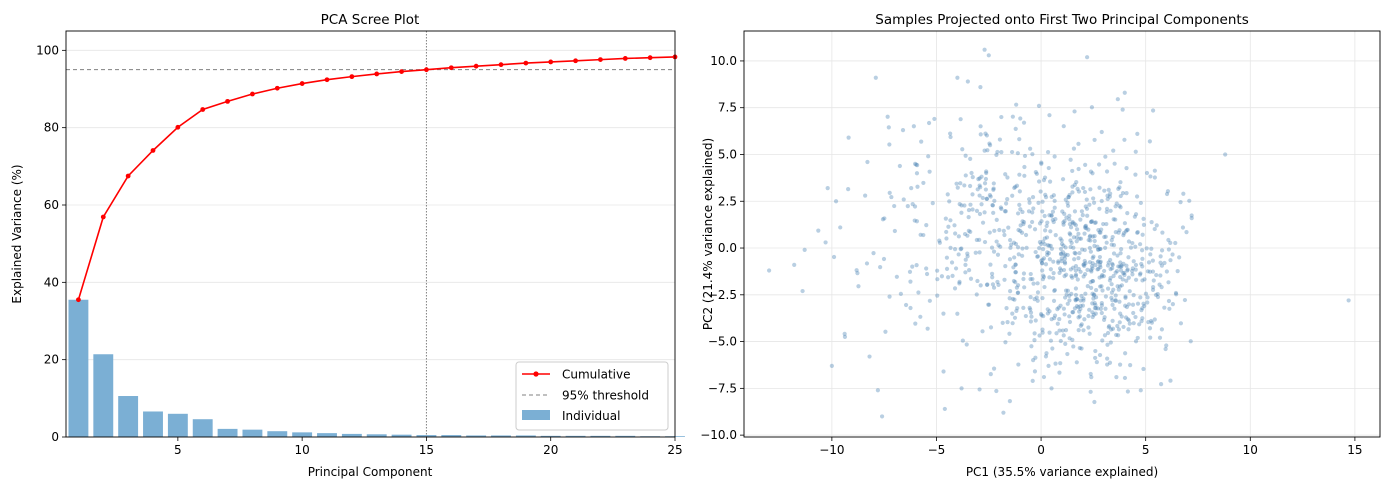  I want to click on scree-plot-legend: Cumulative 95% threshold Individual, so click(592, 396).